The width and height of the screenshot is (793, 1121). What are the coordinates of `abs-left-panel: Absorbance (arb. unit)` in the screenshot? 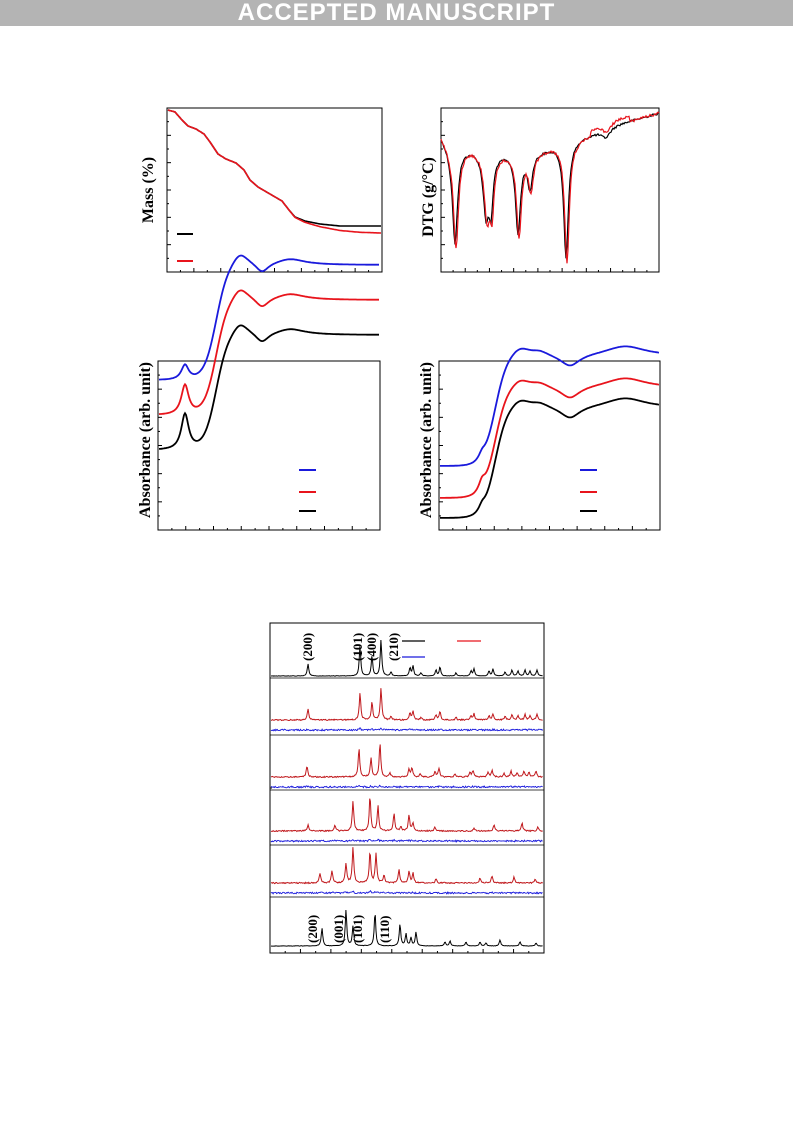 It's located at (259, 392).